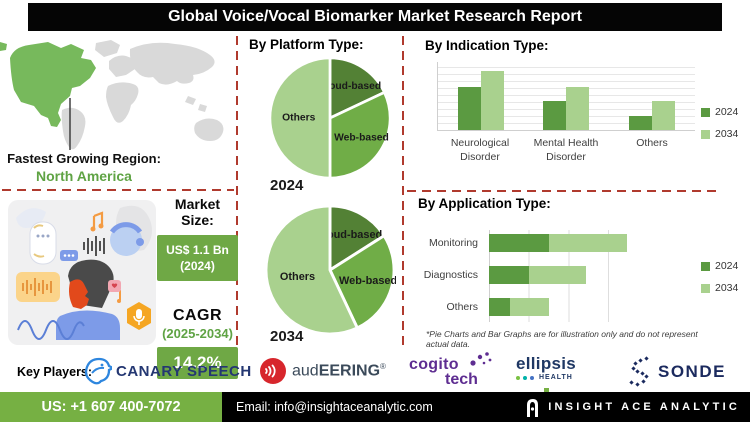 Image resolution: width=750 pixels, height=422 pixels. I want to click on pie-label: Others, so click(298, 118).